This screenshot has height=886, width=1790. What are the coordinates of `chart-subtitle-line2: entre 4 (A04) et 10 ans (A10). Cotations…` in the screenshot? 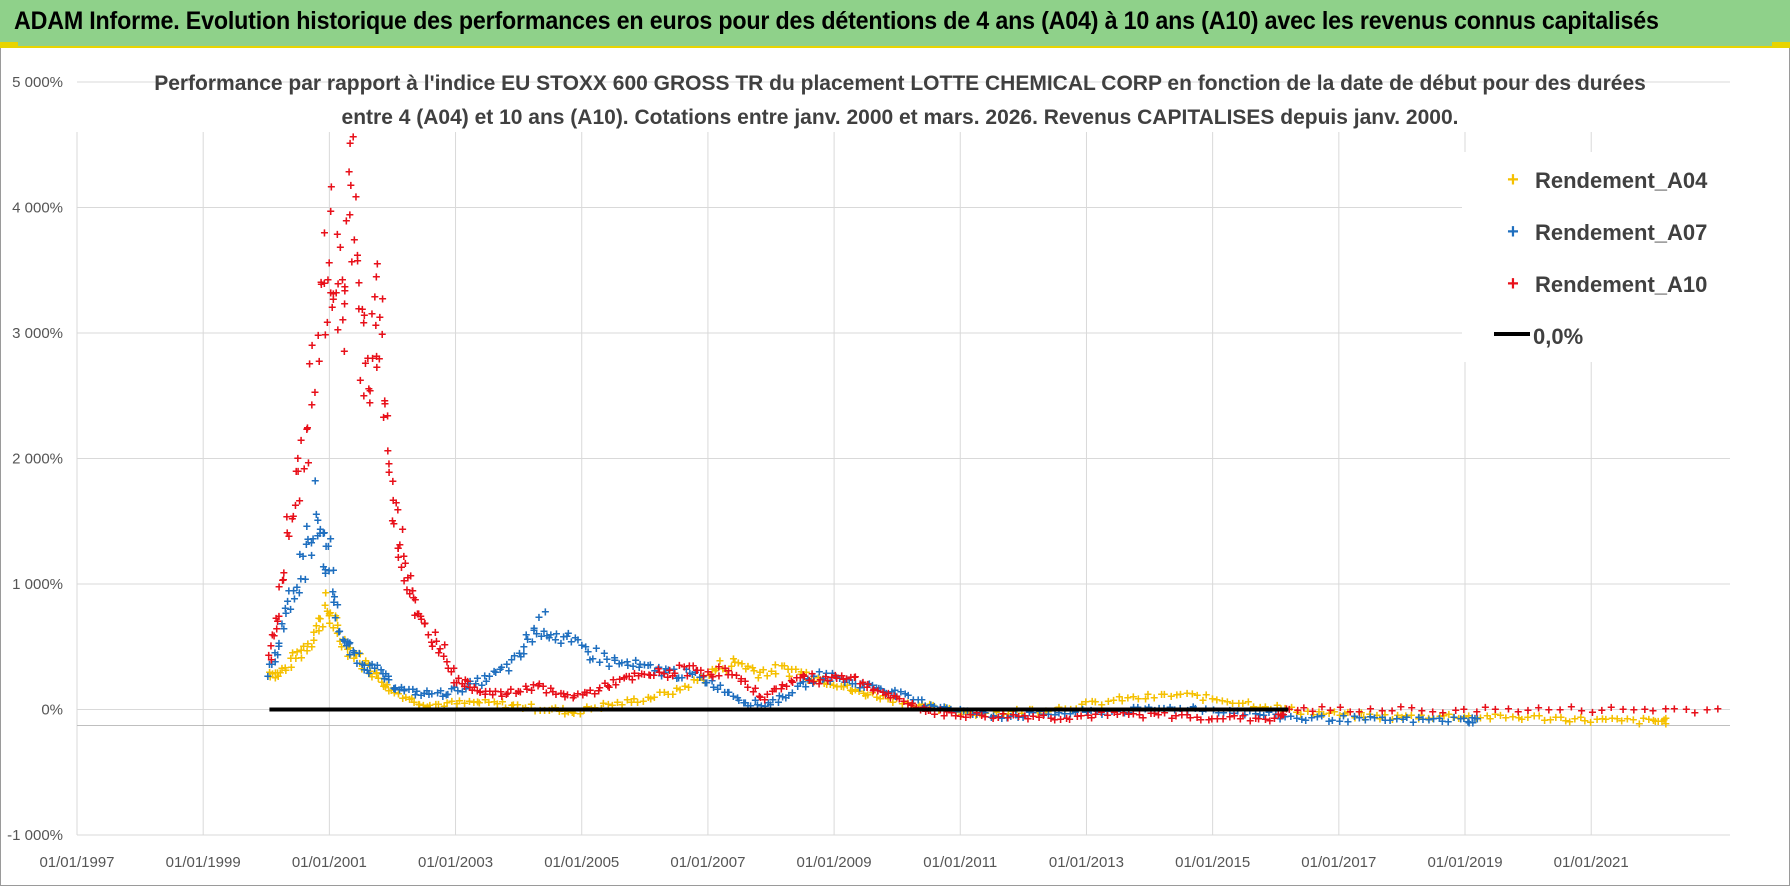 It's located at (900, 117).